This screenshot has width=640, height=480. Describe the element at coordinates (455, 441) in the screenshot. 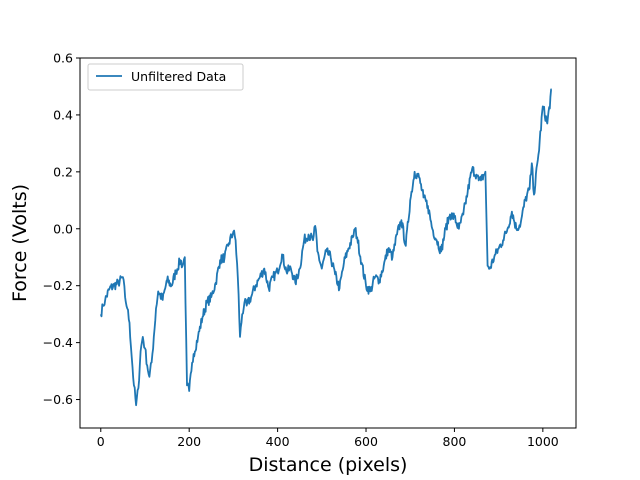

I see `x-tick-label: 800` at that location.